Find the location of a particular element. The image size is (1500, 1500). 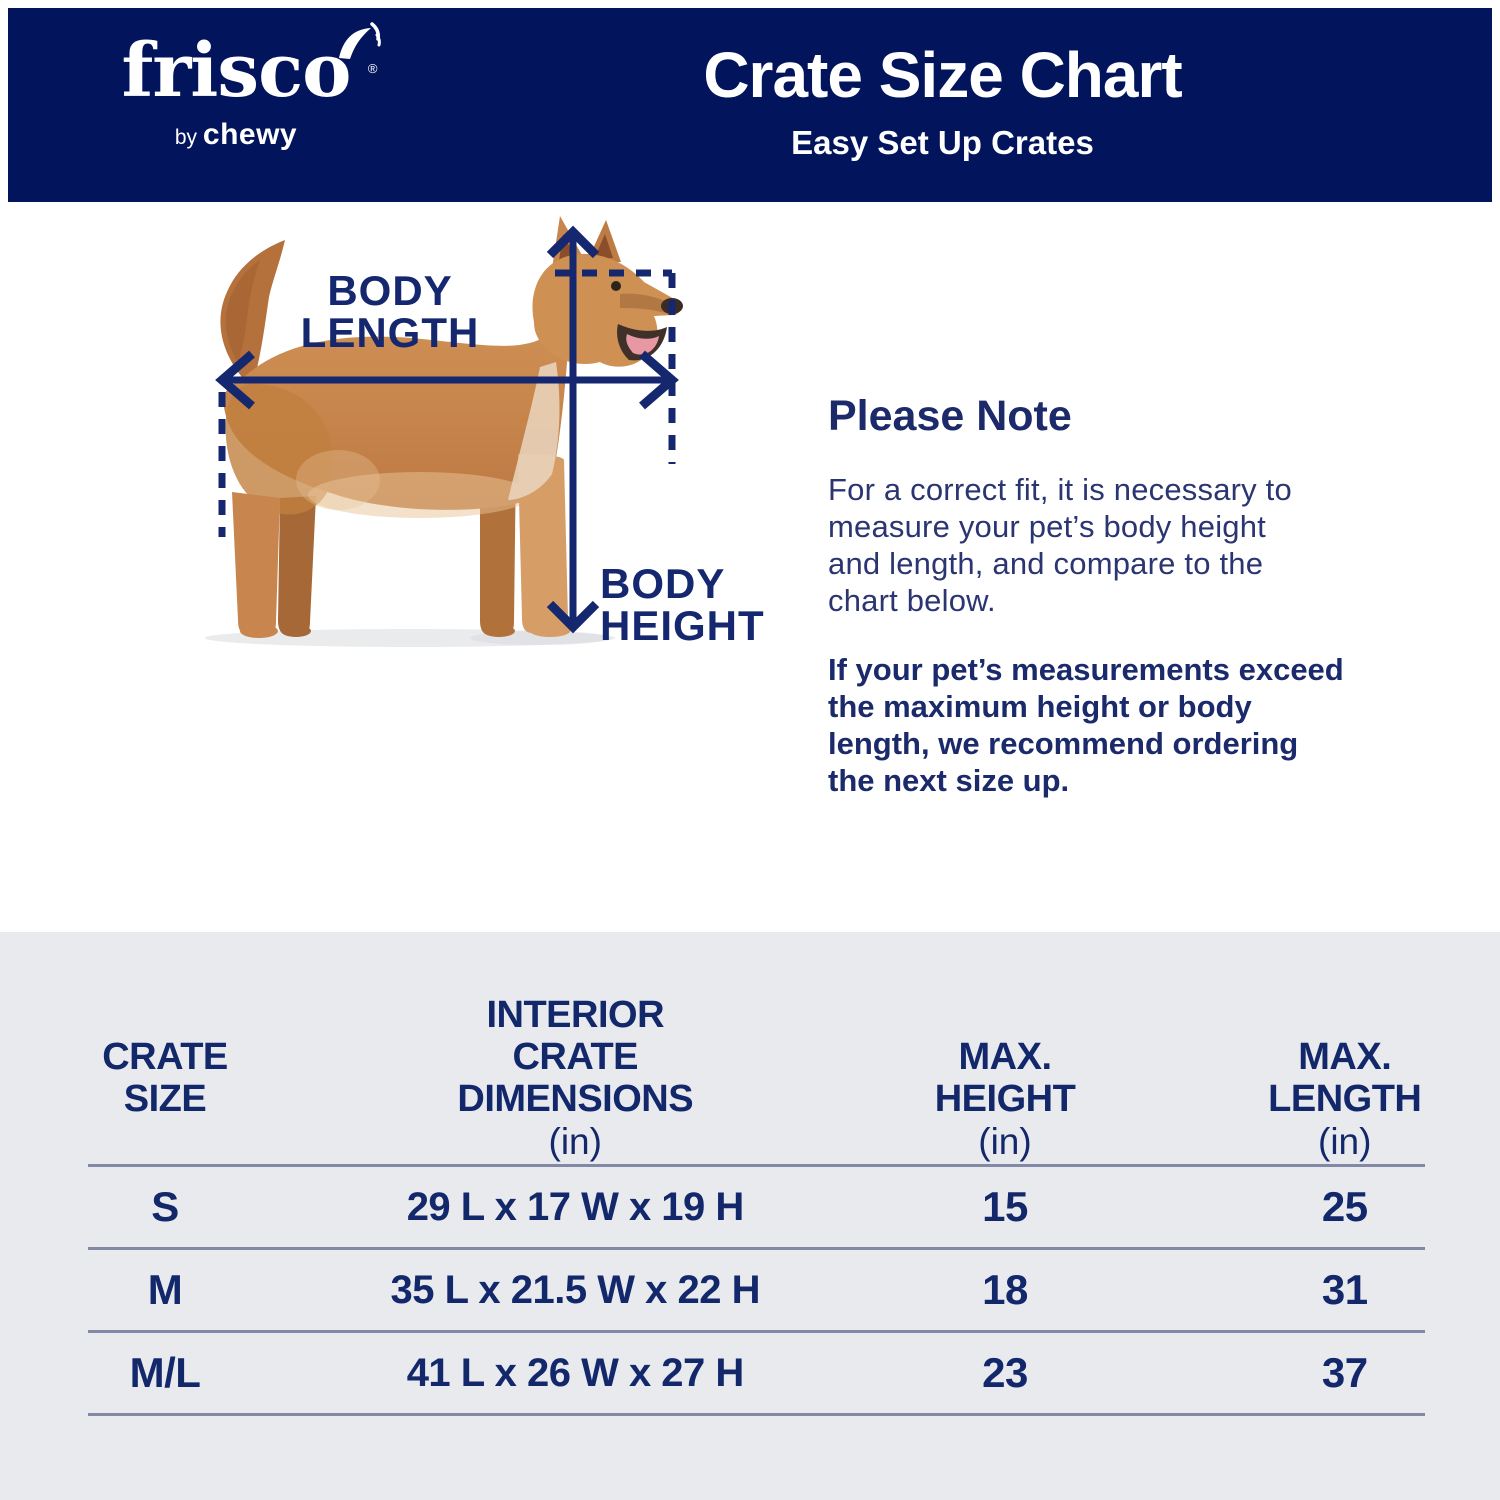

table-row: M 35 L x 21.5 W x 22 H 18 31 is located at coordinates (750, 1290).